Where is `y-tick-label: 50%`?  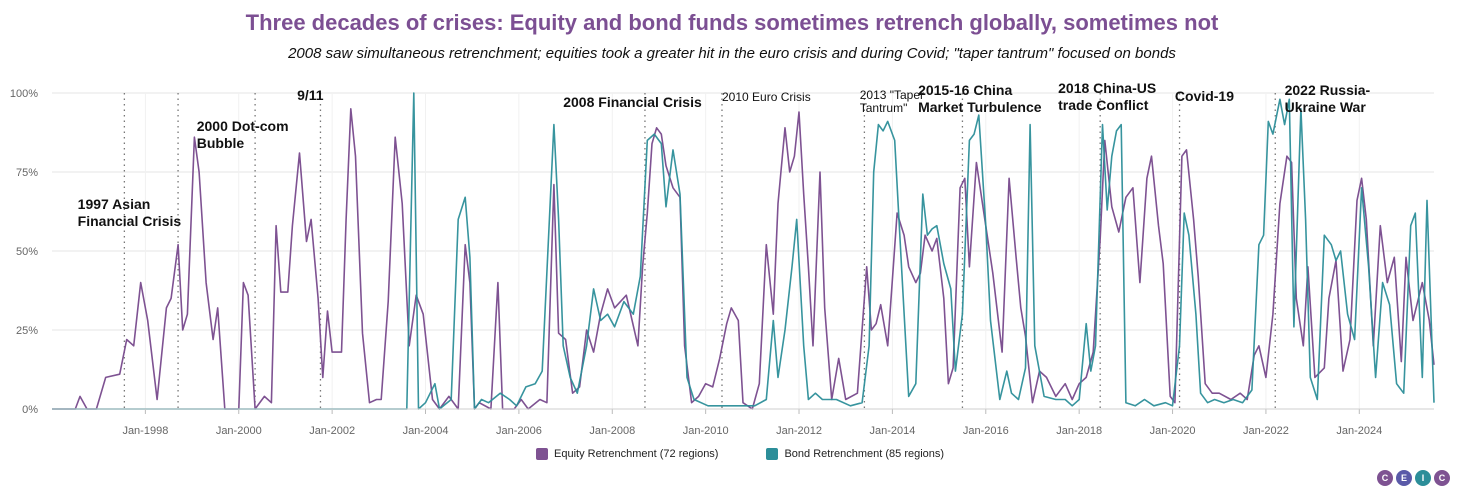
y-tick-label: 50% is located at coordinates (27, 252).